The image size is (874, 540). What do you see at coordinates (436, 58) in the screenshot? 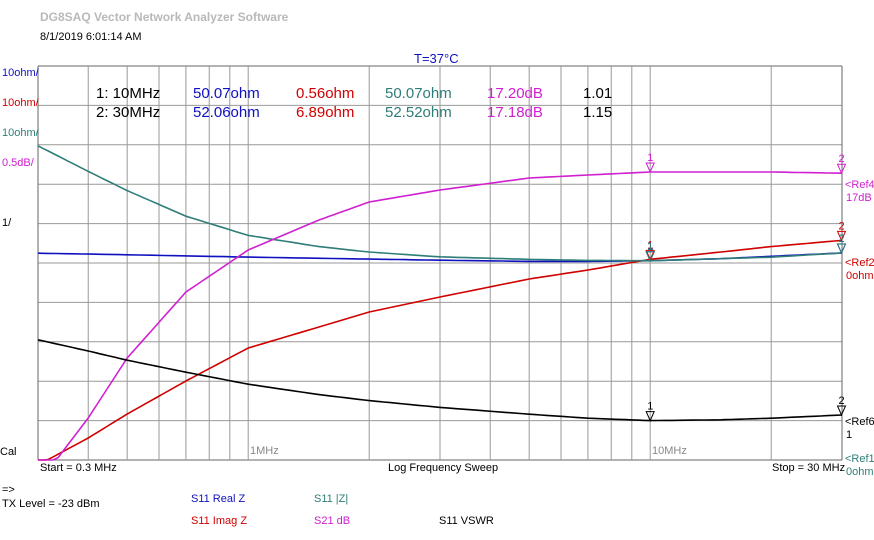
I see `temperature-readout: T=37°C` at bounding box center [436, 58].